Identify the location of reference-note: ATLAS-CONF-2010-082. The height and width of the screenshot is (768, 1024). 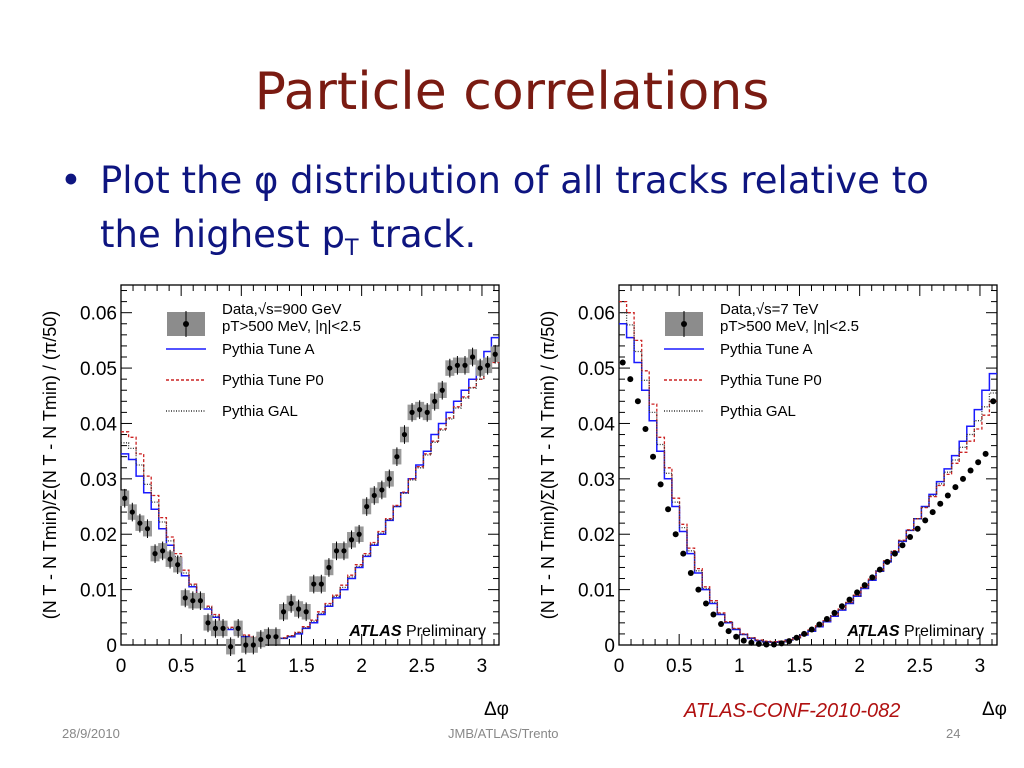
(792, 711).